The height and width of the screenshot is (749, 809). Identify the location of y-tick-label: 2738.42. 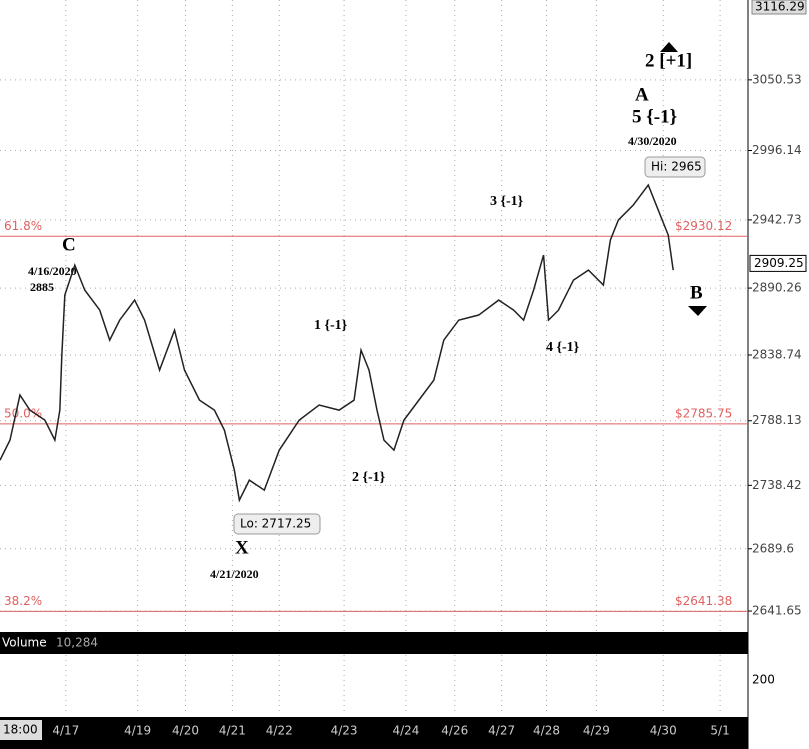
(777, 485).